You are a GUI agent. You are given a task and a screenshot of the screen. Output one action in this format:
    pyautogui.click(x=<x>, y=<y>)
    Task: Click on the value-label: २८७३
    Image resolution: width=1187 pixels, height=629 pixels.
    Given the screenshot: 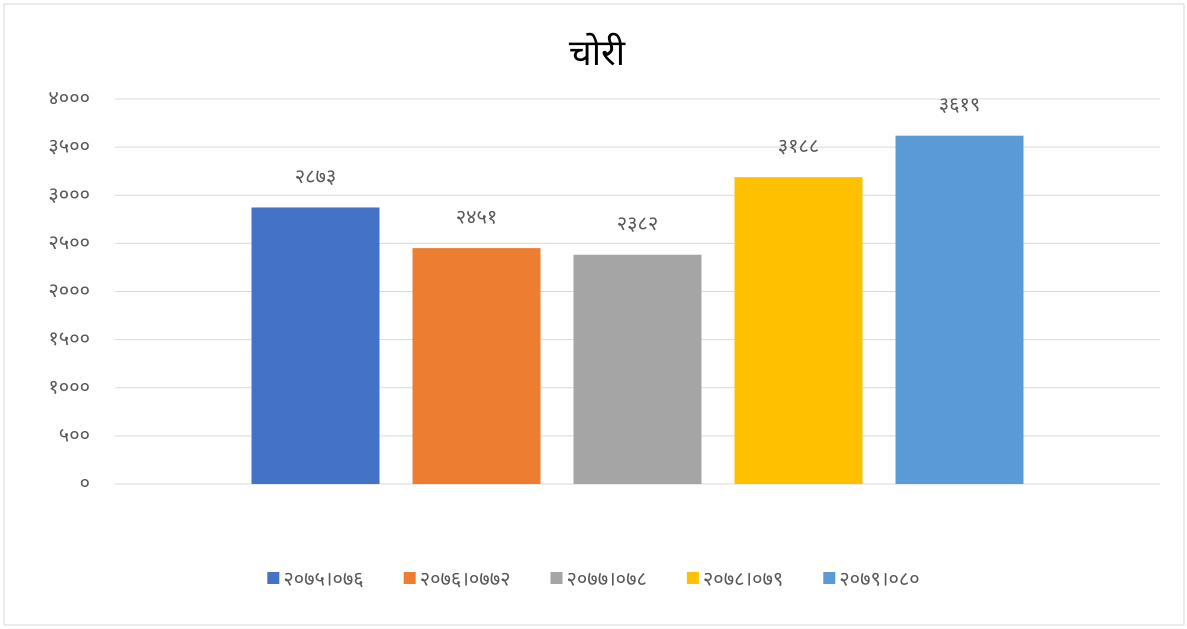 What is the action you would take?
    pyautogui.click(x=316, y=176)
    